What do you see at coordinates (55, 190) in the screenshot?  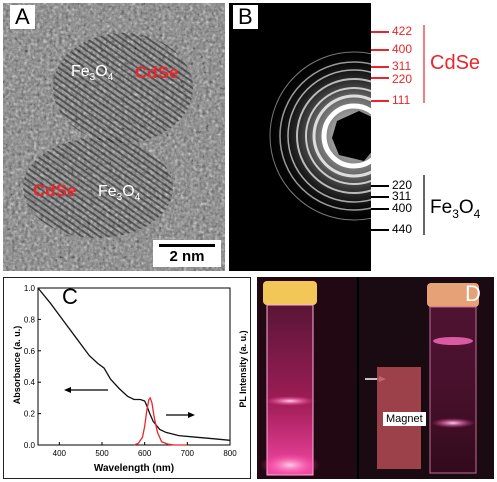 I see `cdse-label-bottom: CdSe` at bounding box center [55, 190].